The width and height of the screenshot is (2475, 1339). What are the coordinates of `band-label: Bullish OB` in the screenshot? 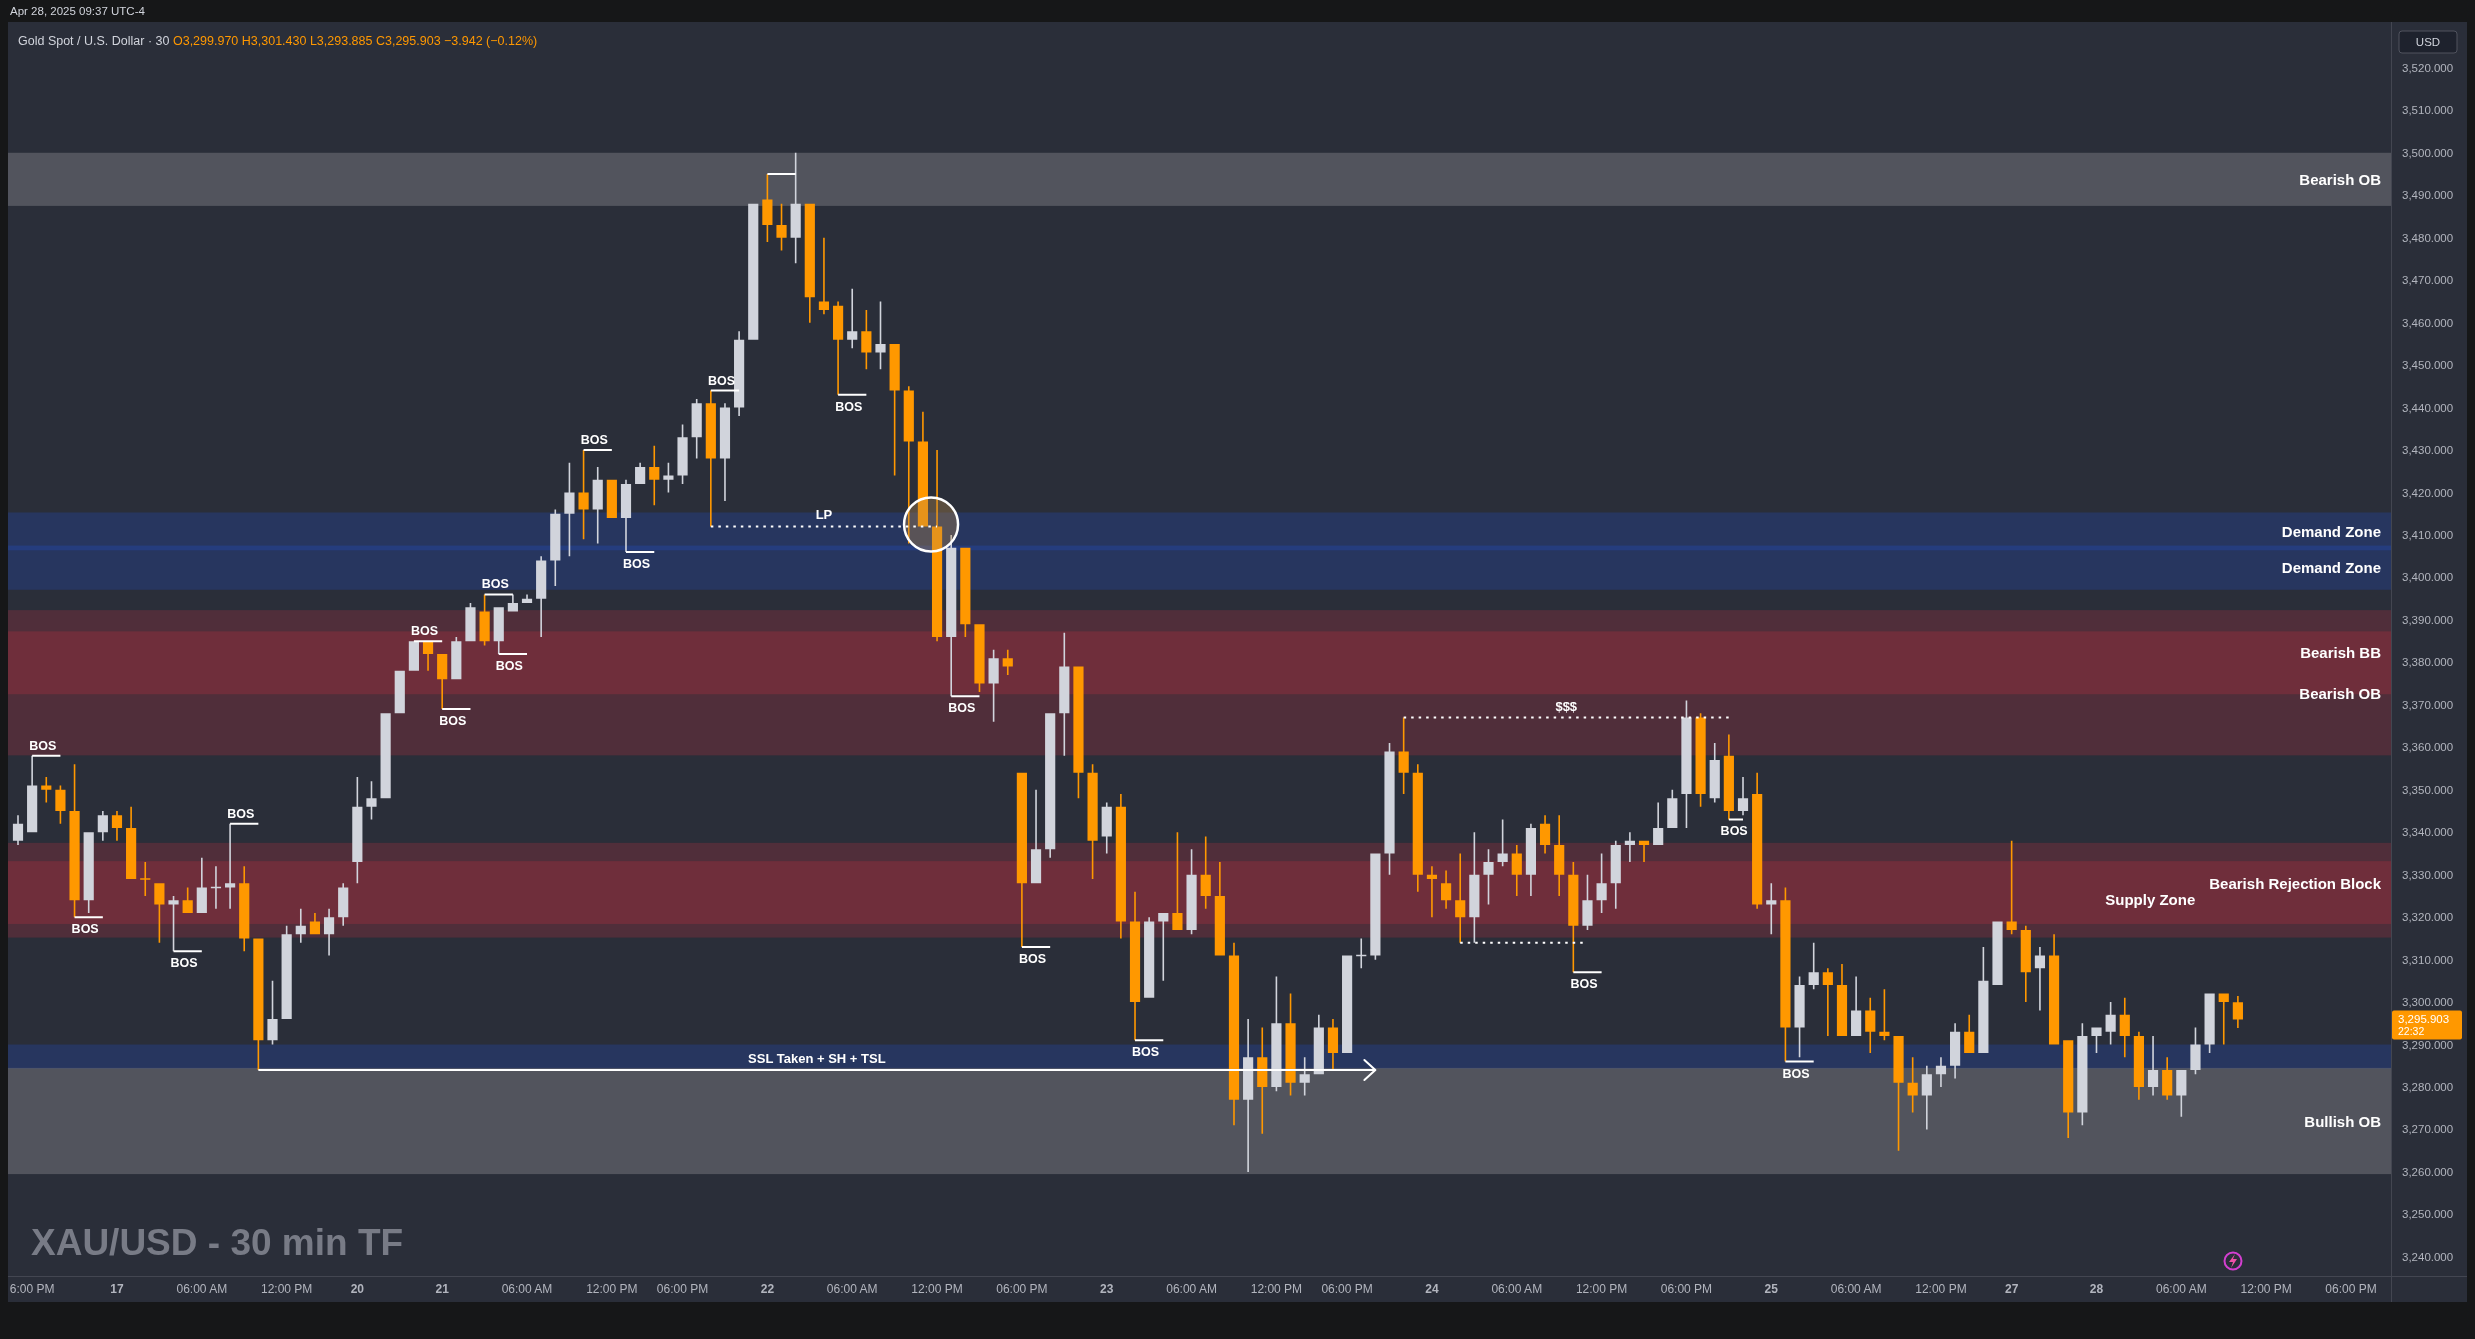 It's located at (2343, 1121).